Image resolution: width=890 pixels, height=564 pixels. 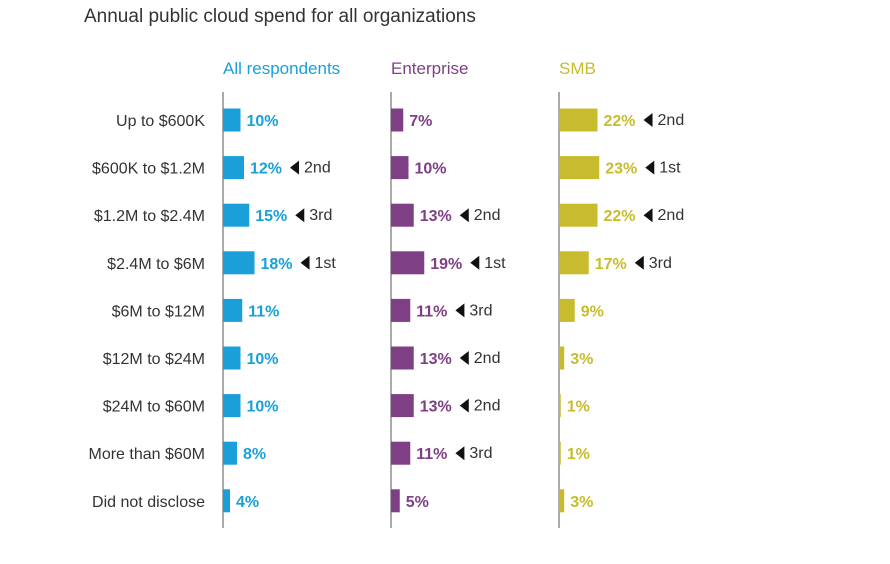 What do you see at coordinates (271, 216) in the screenshot?
I see `value-label: 15%` at bounding box center [271, 216].